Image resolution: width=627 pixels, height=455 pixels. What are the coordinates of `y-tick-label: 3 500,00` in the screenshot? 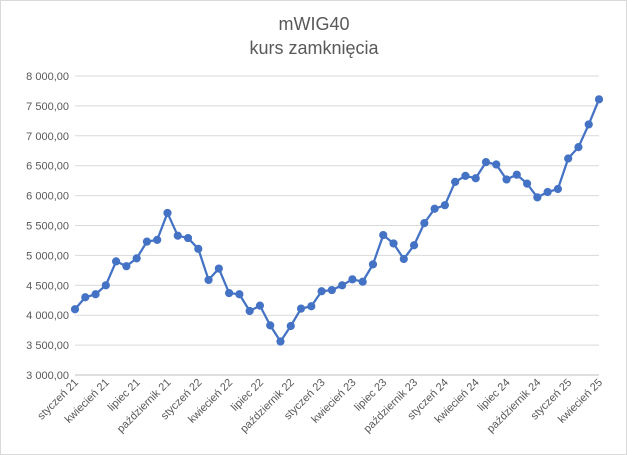 It's located at (47, 346).